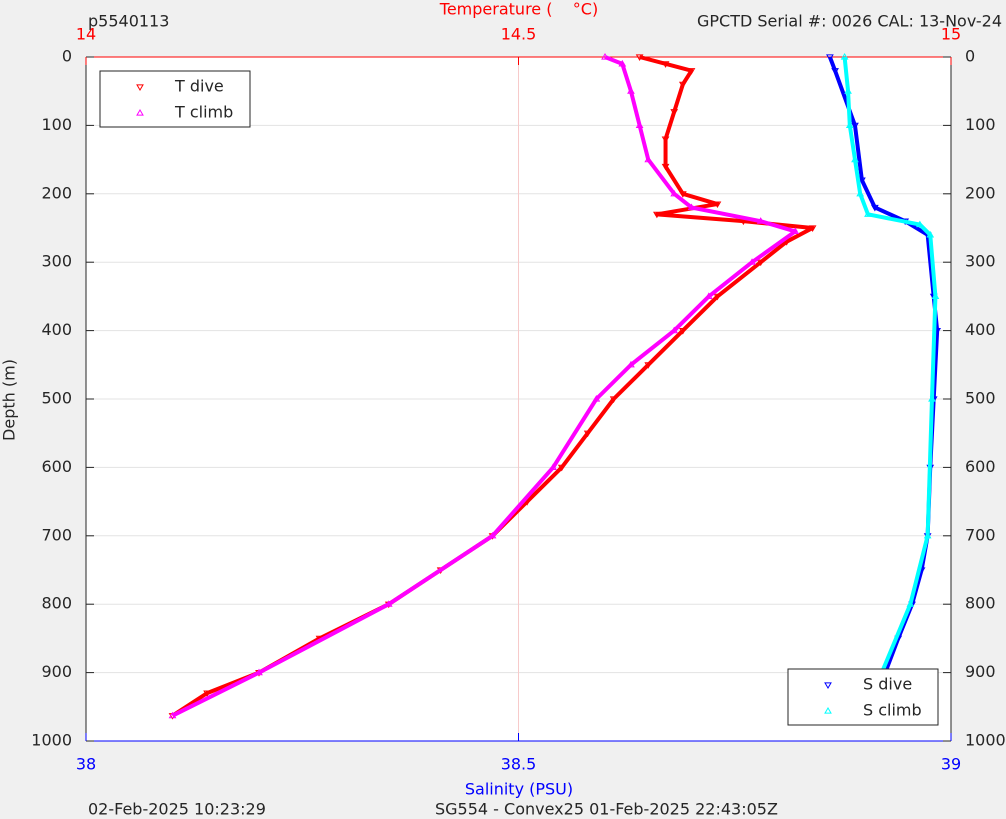  I want to click on footer-left: 02-Feb-2025 10:23:29, so click(177, 809).